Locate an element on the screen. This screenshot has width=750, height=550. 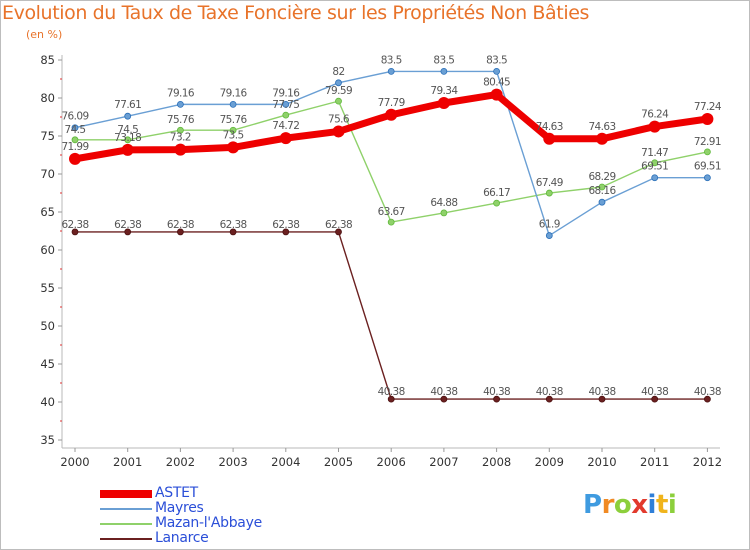
legend-label-mazan: Mazan-l'Abbaye is located at coordinates (208, 523).